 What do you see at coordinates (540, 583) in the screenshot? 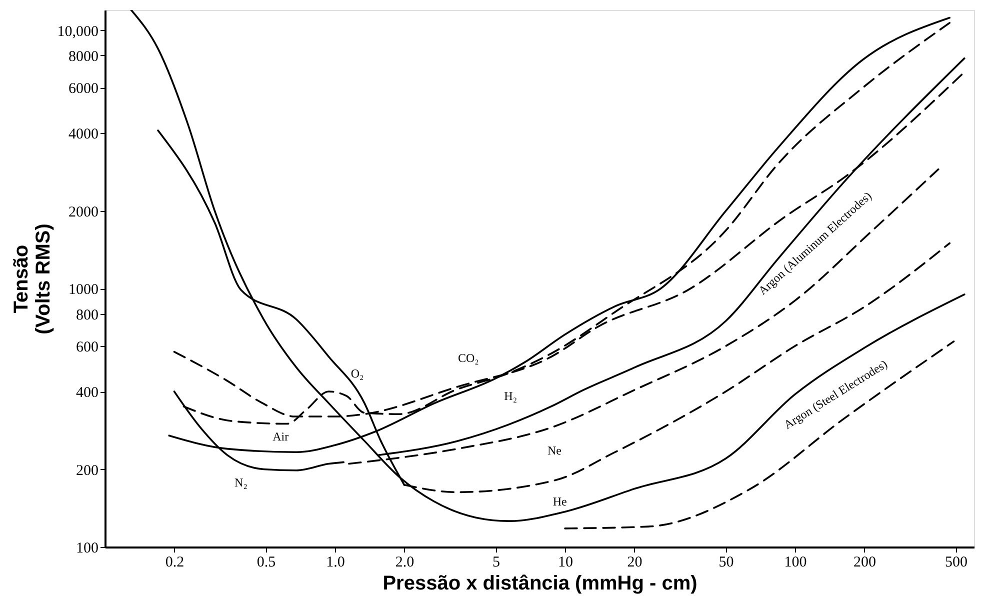
I see `x-axis-title: Pressão x distância (mmHg - cm)` at bounding box center [540, 583].